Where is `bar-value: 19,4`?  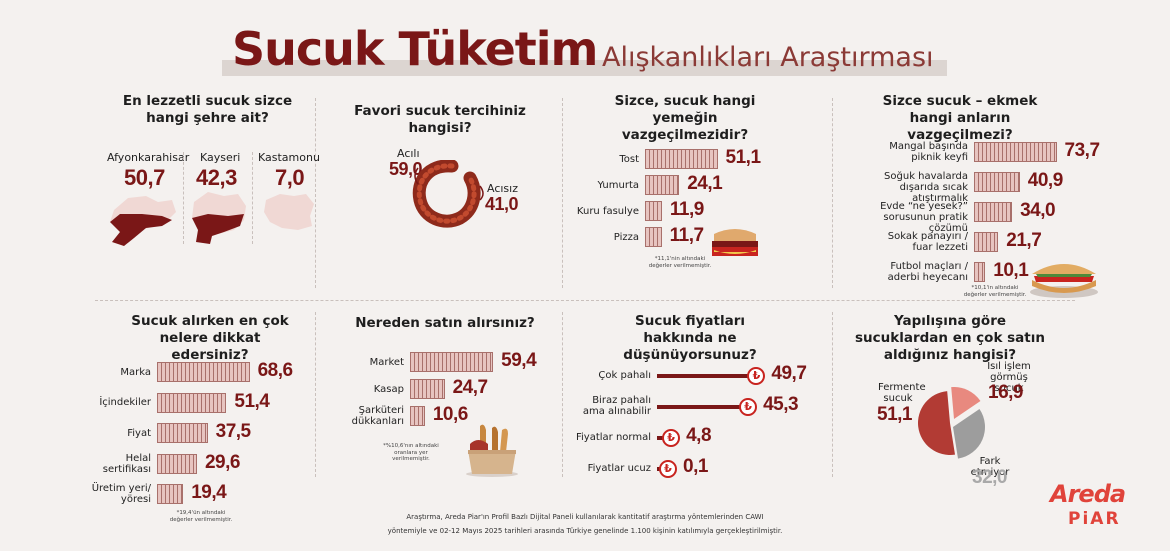 bar-value: 19,4 is located at coordinates (209, 492).